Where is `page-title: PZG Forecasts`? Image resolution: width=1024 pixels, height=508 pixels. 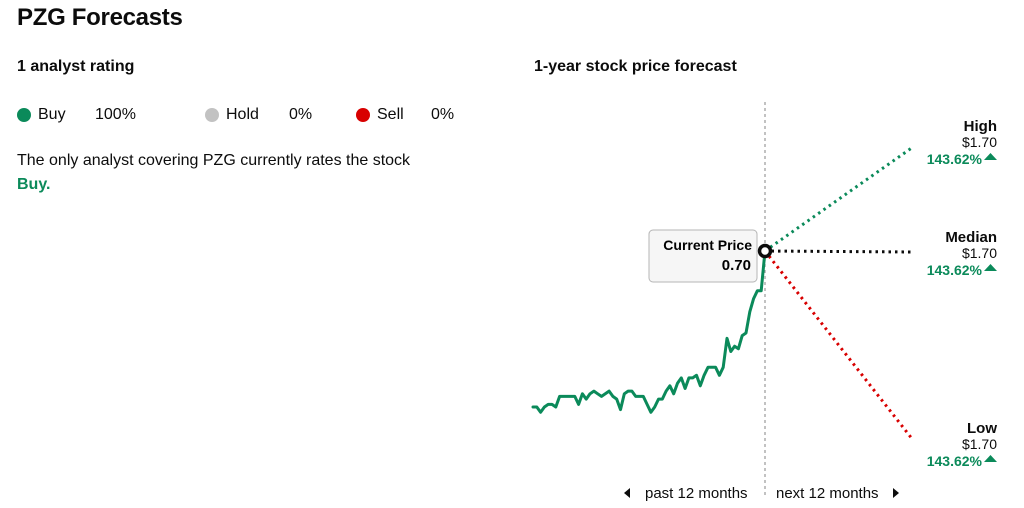
page-title: PZG Forecasts is located at coordinates (100, 17).